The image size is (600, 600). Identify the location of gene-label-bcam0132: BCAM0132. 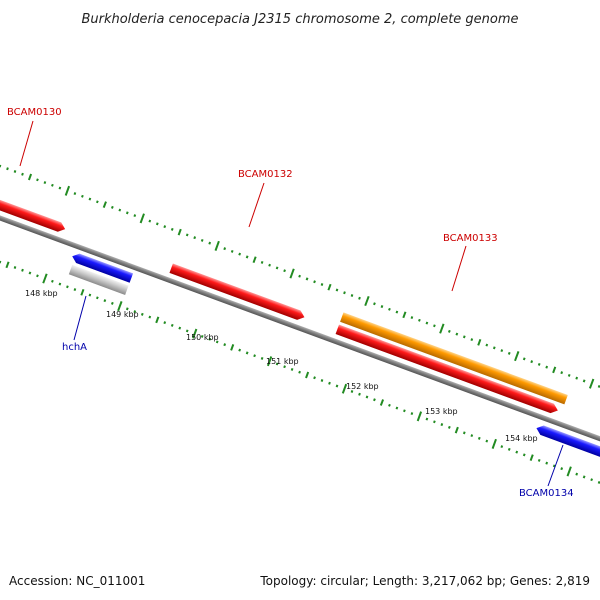
(265, 174).